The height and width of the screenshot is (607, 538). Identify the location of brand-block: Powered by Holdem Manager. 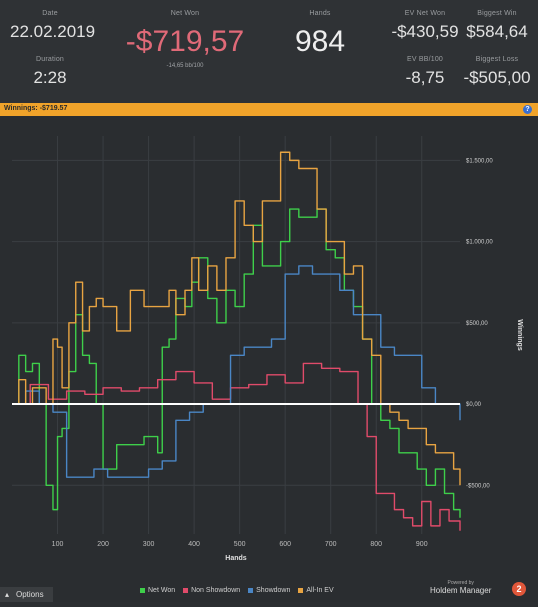
(460, 587).